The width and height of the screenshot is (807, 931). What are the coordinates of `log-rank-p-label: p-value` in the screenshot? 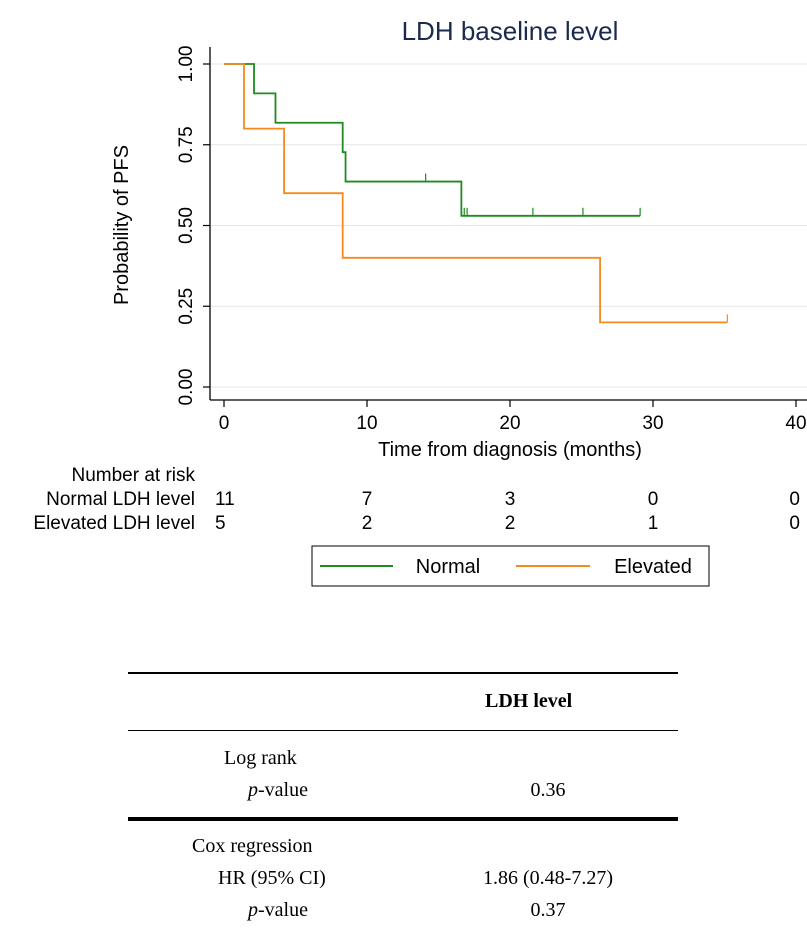 It's located at (278, 790).